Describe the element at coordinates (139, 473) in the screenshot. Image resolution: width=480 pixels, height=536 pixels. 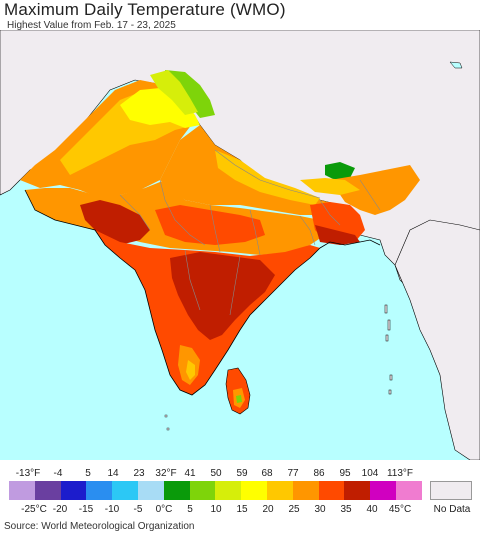
I see `f-label: 23` at that location.